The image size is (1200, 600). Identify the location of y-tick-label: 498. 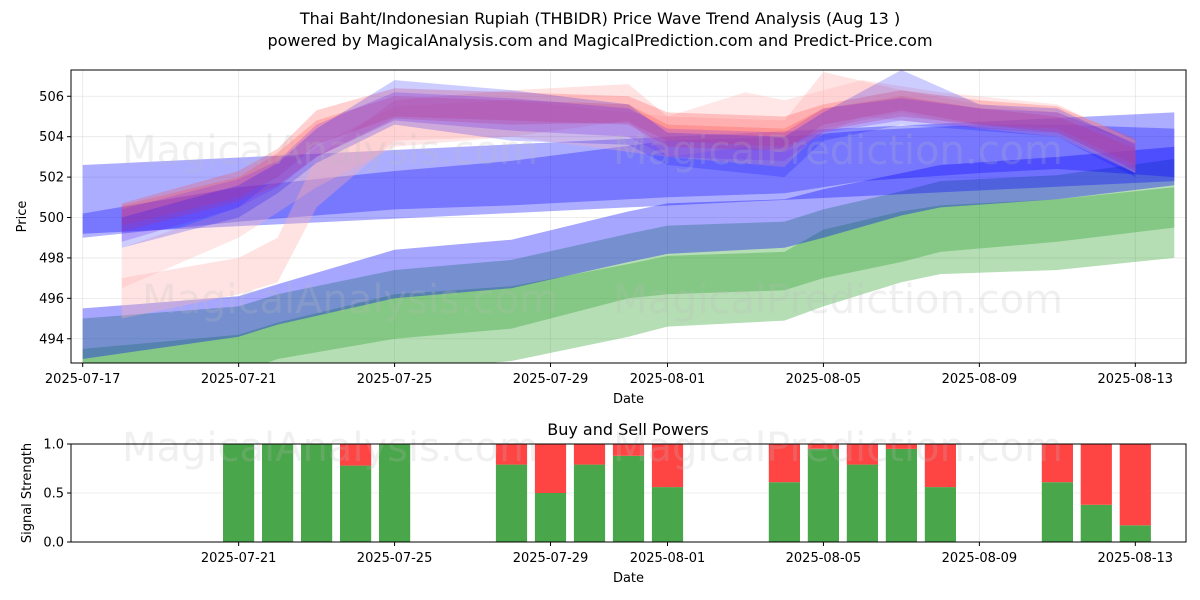
(51, 258).